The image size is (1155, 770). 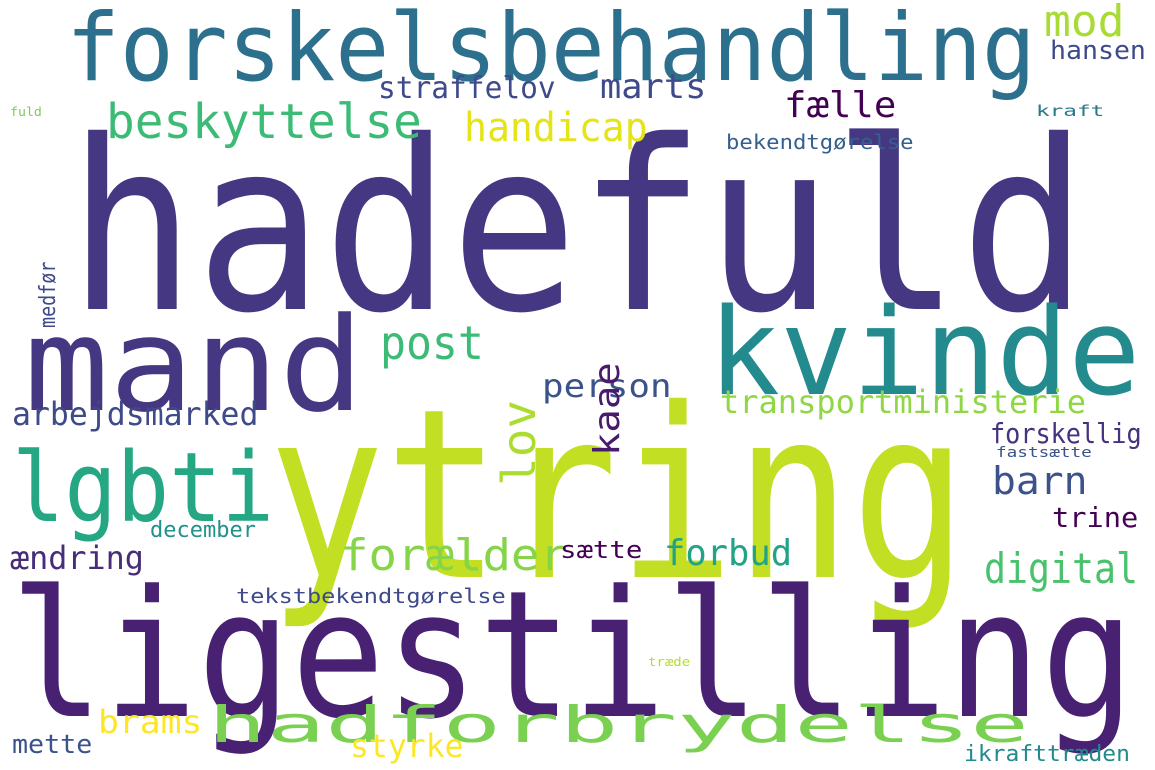 I want to click on word-medfor: kraft, so click(x=1070, y=111).